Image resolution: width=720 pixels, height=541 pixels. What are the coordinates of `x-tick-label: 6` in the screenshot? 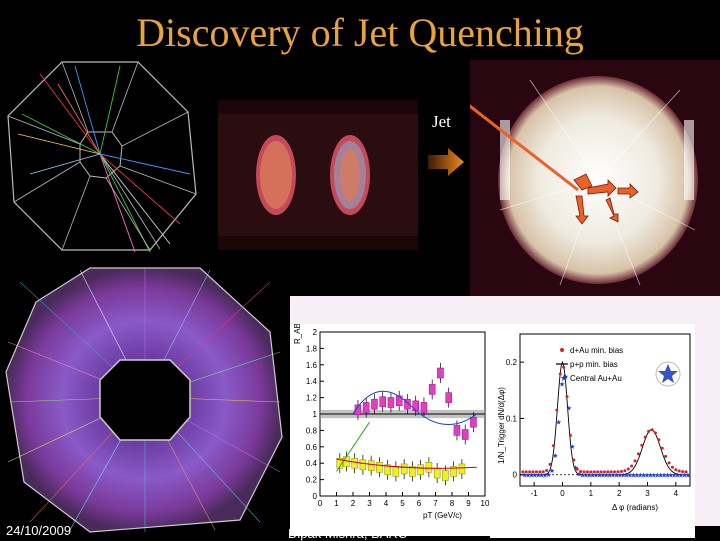 It's located at (419, 503).